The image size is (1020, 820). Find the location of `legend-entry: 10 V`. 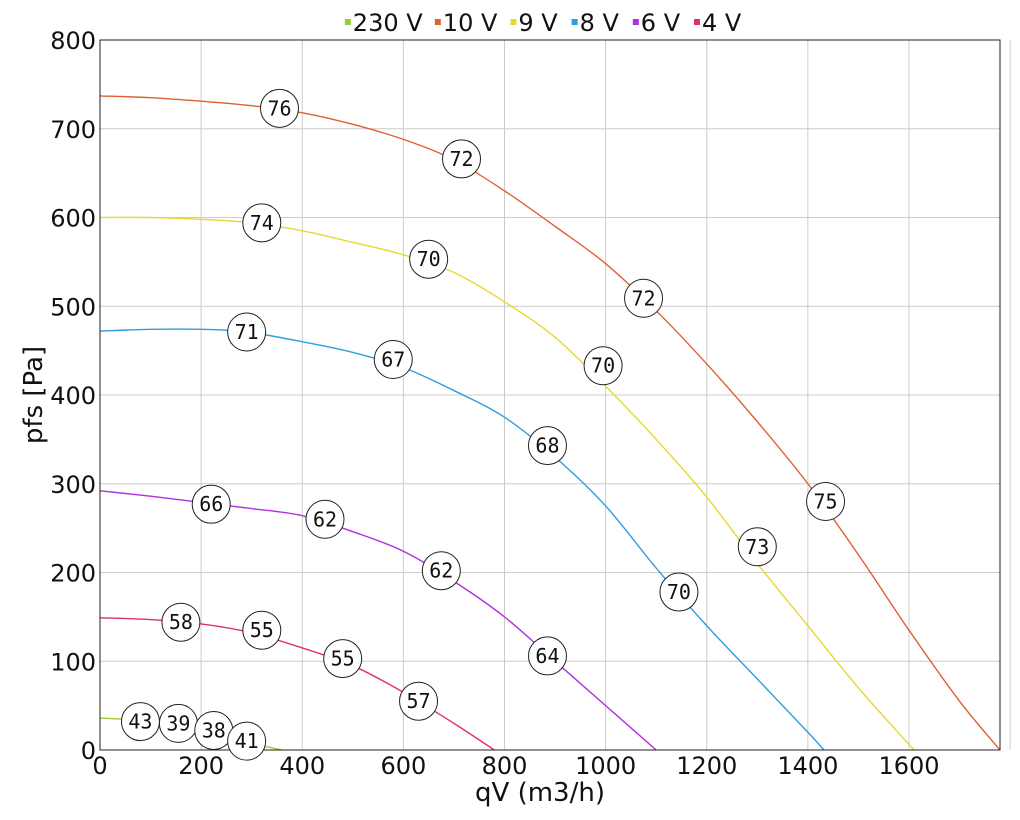

legend-entry: 10 V is located at coordinates (470, 23).